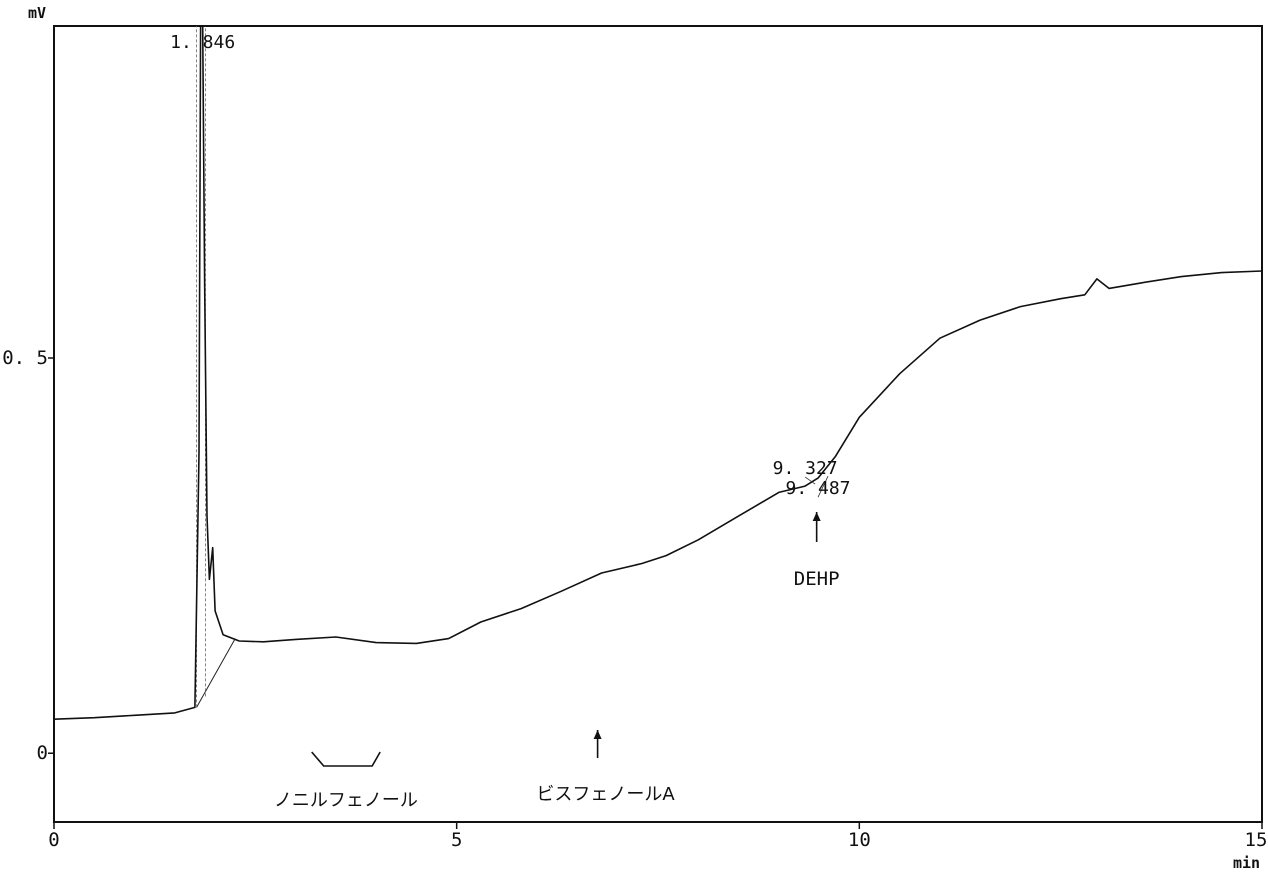 The width and height of the screenshot is (1268, 872). Describe the element at coordinates (346, 800) in the screenshot. I see `annotation-label: ノニルフェノール` at that location.